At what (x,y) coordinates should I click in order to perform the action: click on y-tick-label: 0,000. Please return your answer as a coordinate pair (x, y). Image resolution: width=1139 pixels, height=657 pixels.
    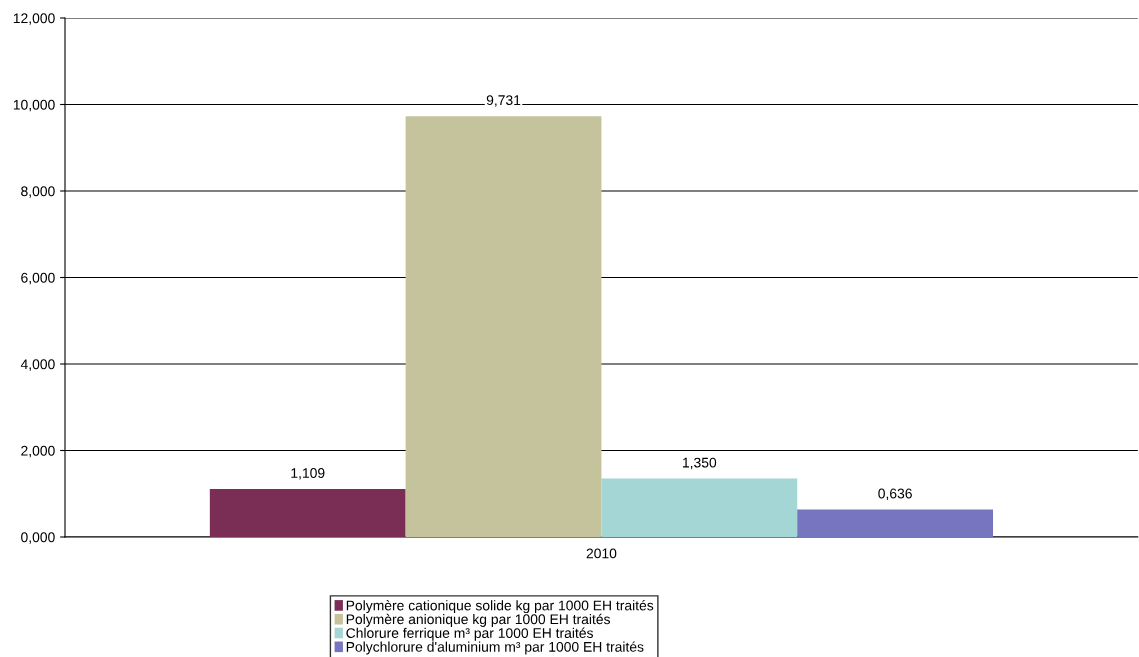
    Looking at the image, I should click on (38, 538).